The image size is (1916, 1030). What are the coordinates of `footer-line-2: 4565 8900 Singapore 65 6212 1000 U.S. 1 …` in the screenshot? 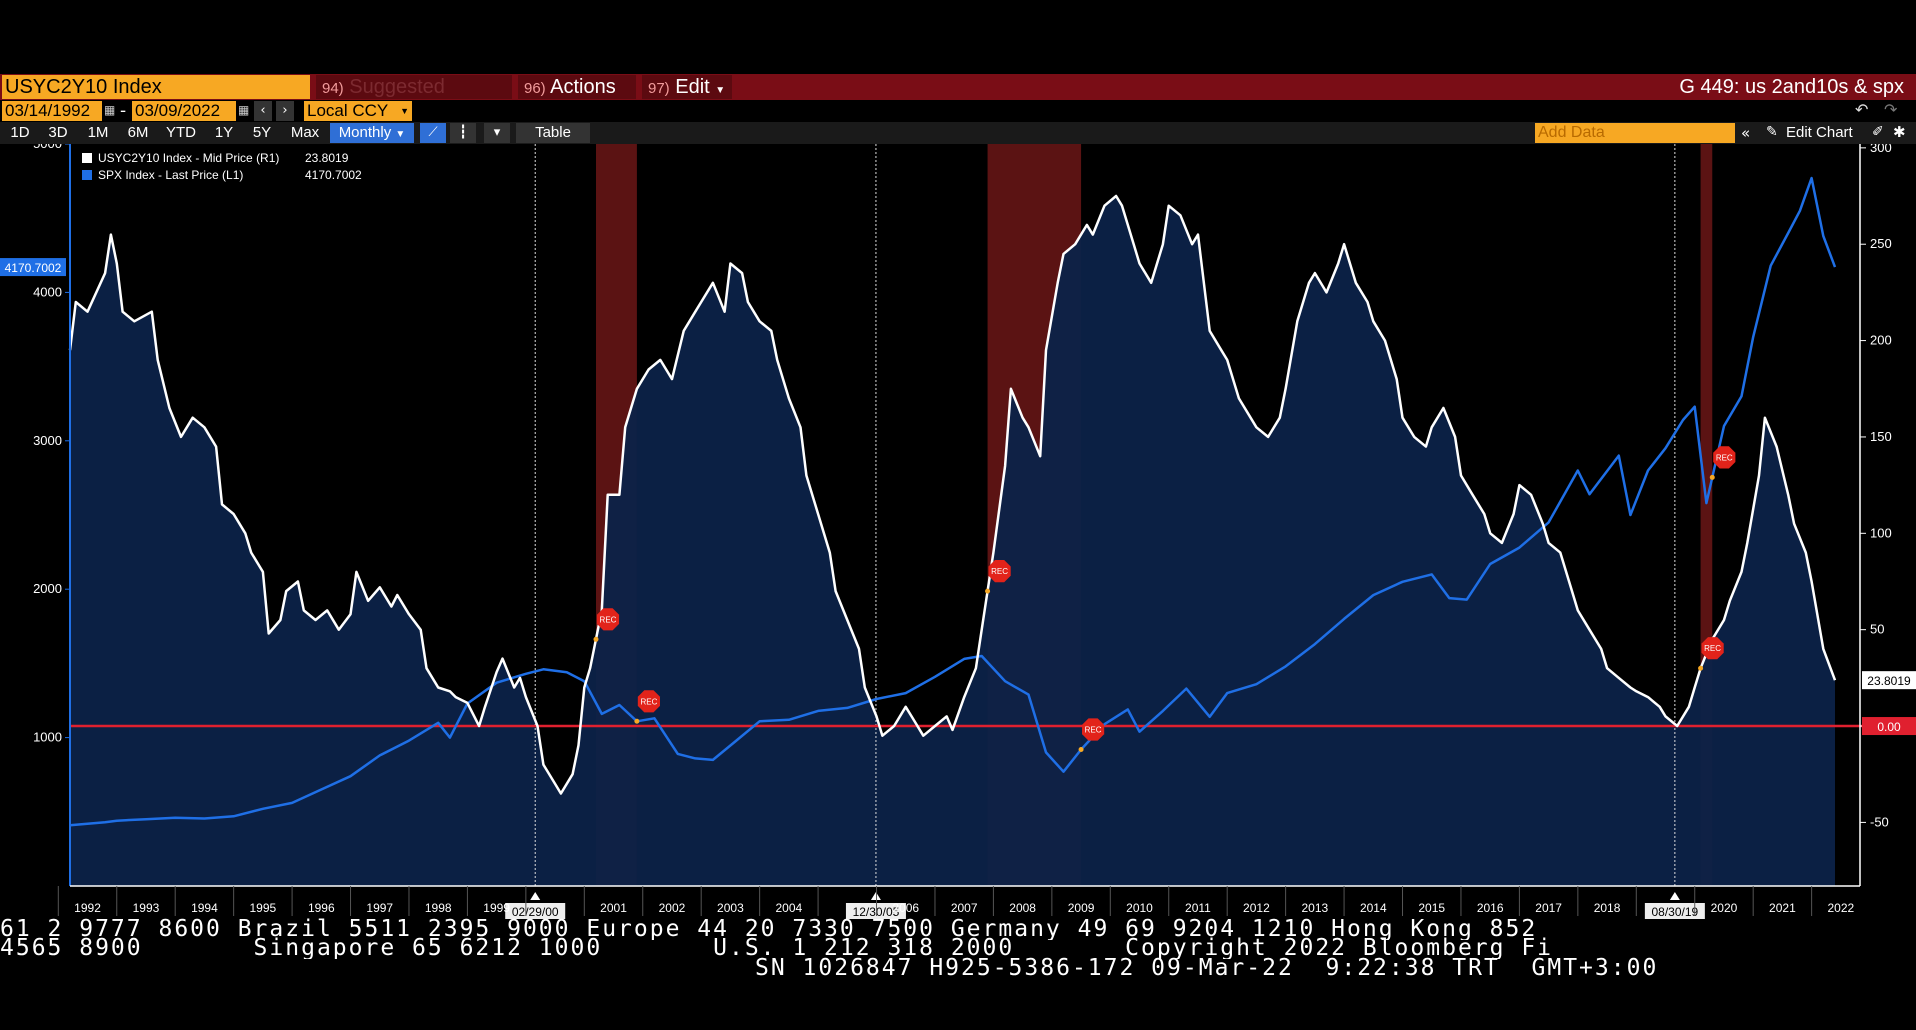 It's located at (777, 948).